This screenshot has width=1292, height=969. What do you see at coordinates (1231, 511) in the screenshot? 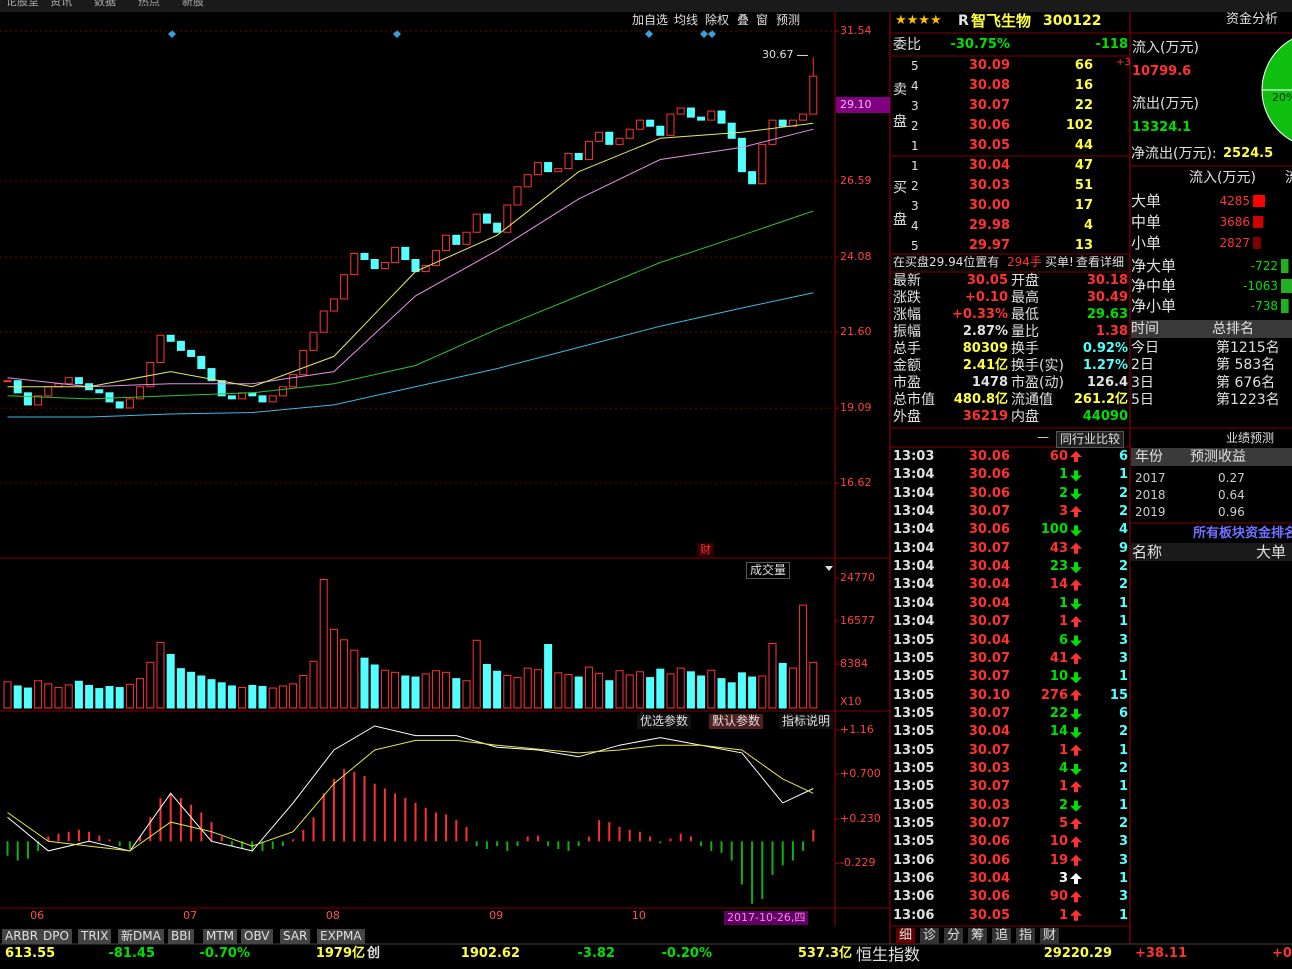
I see `forecast-value: 0.96` at bounding box center [1231, 511].